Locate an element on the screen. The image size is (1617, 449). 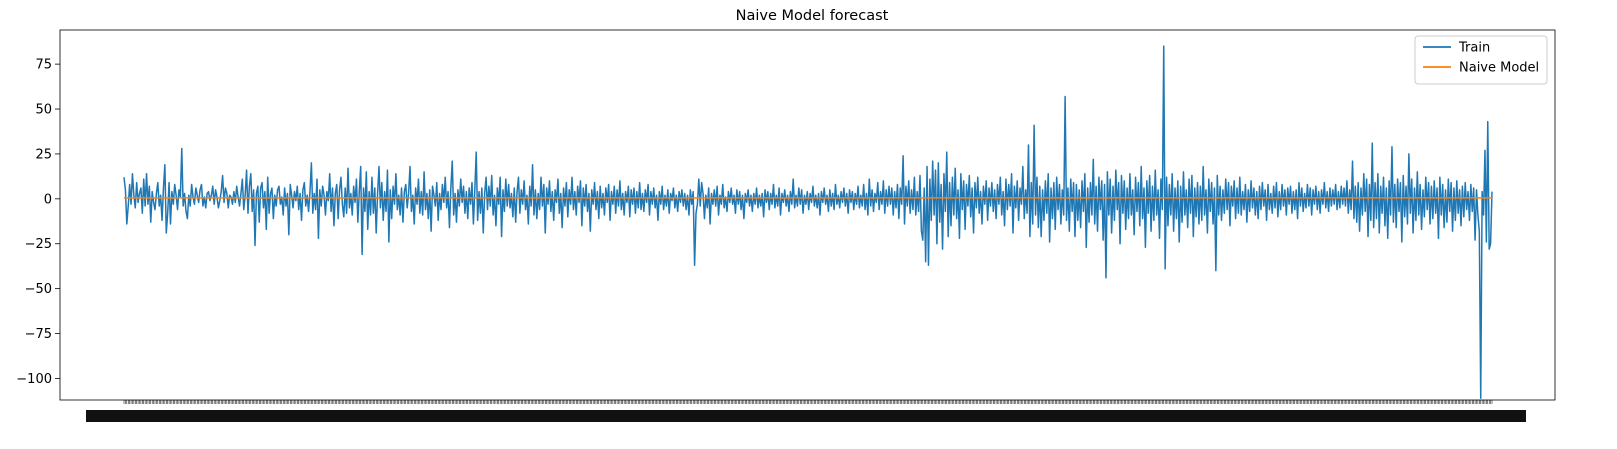
legend-label: Train is located at coordinates (1474, 48).